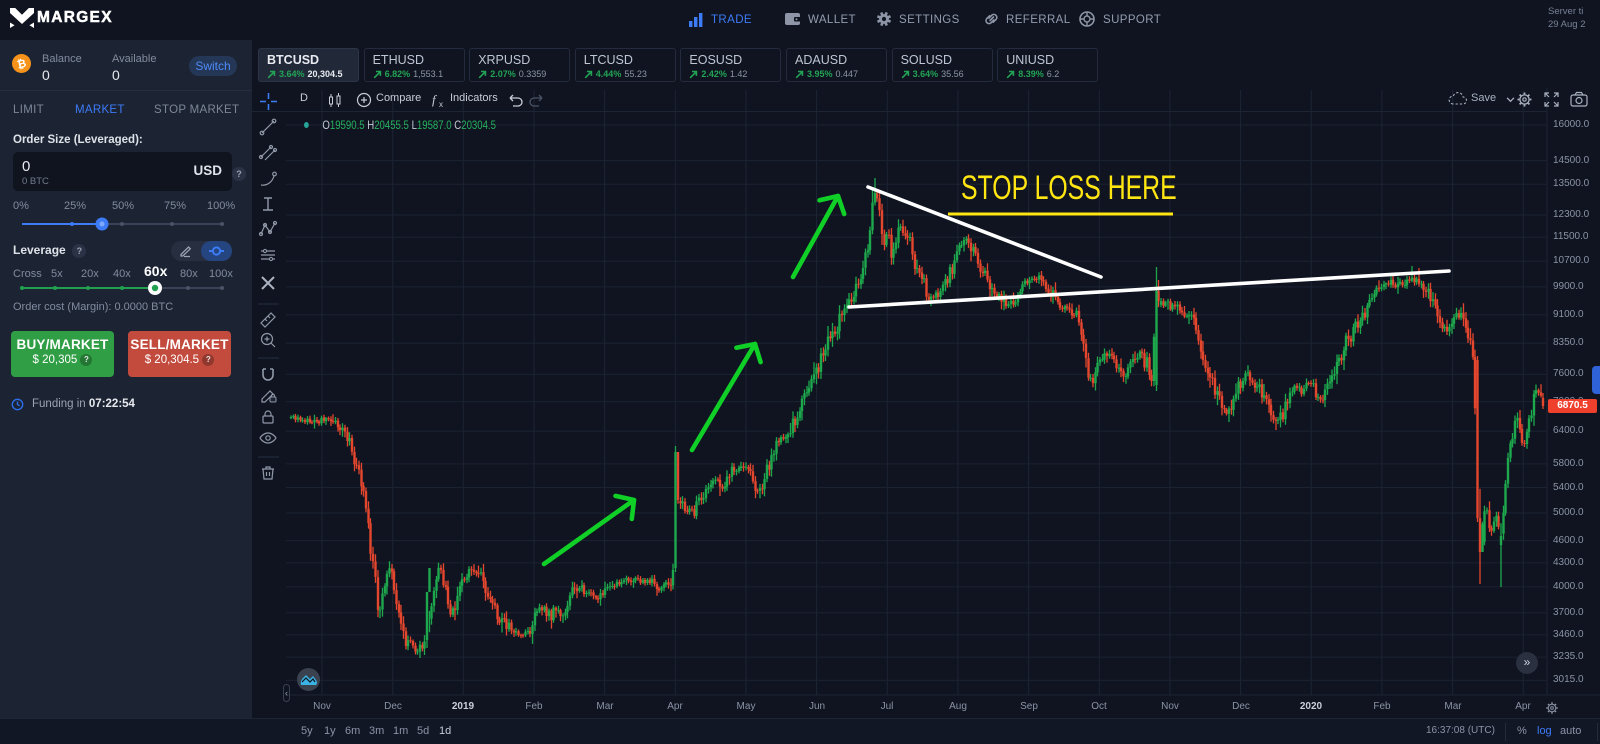  What do you see at coordinates (435, 99) in the screenshot?
I see `svg-text: f` at bounding box center [435, 99].